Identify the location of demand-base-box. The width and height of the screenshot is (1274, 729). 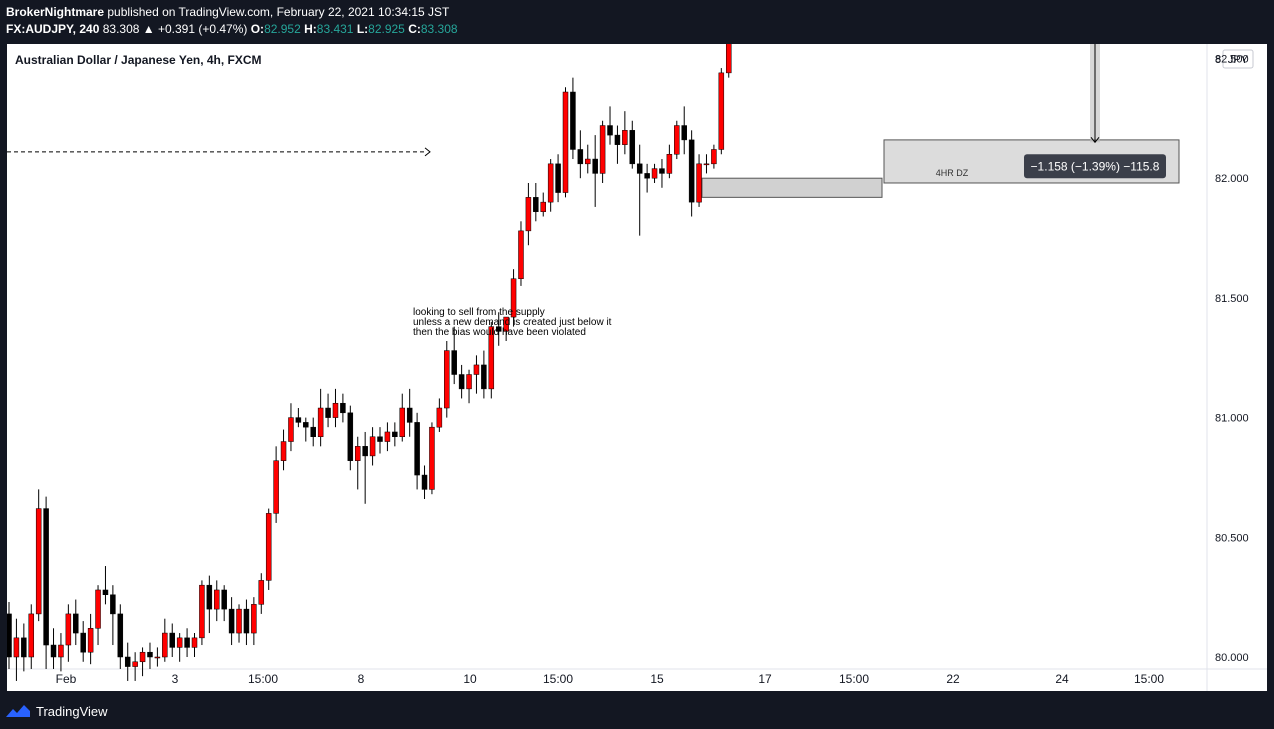
(792, 187).